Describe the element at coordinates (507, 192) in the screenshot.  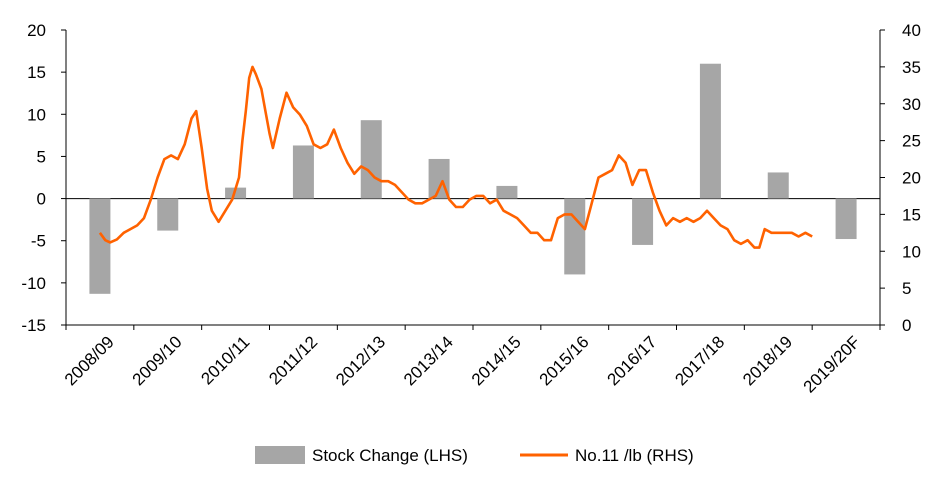
I see `bar-2014/15` at that location.